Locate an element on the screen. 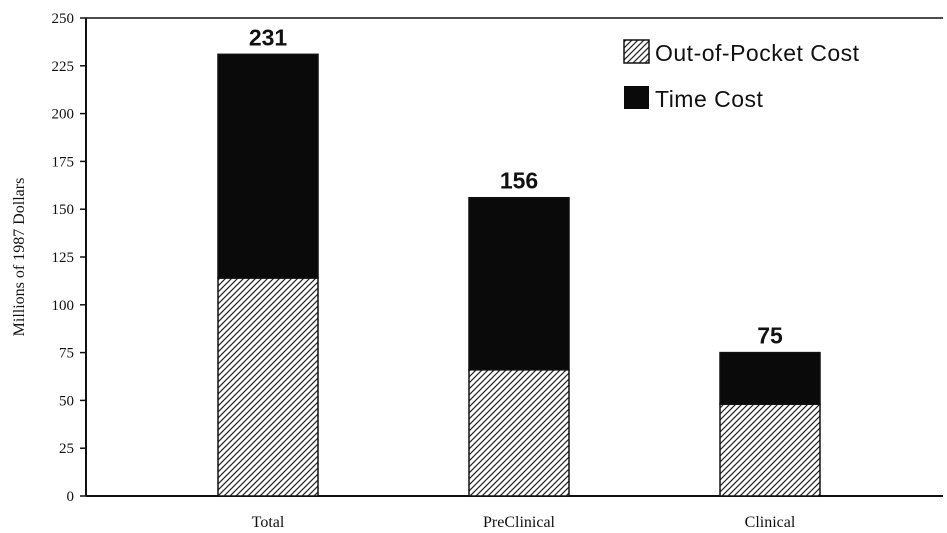 The image size is (947, 533). bar-total-label: 75 is located at coordinates (770, 336).